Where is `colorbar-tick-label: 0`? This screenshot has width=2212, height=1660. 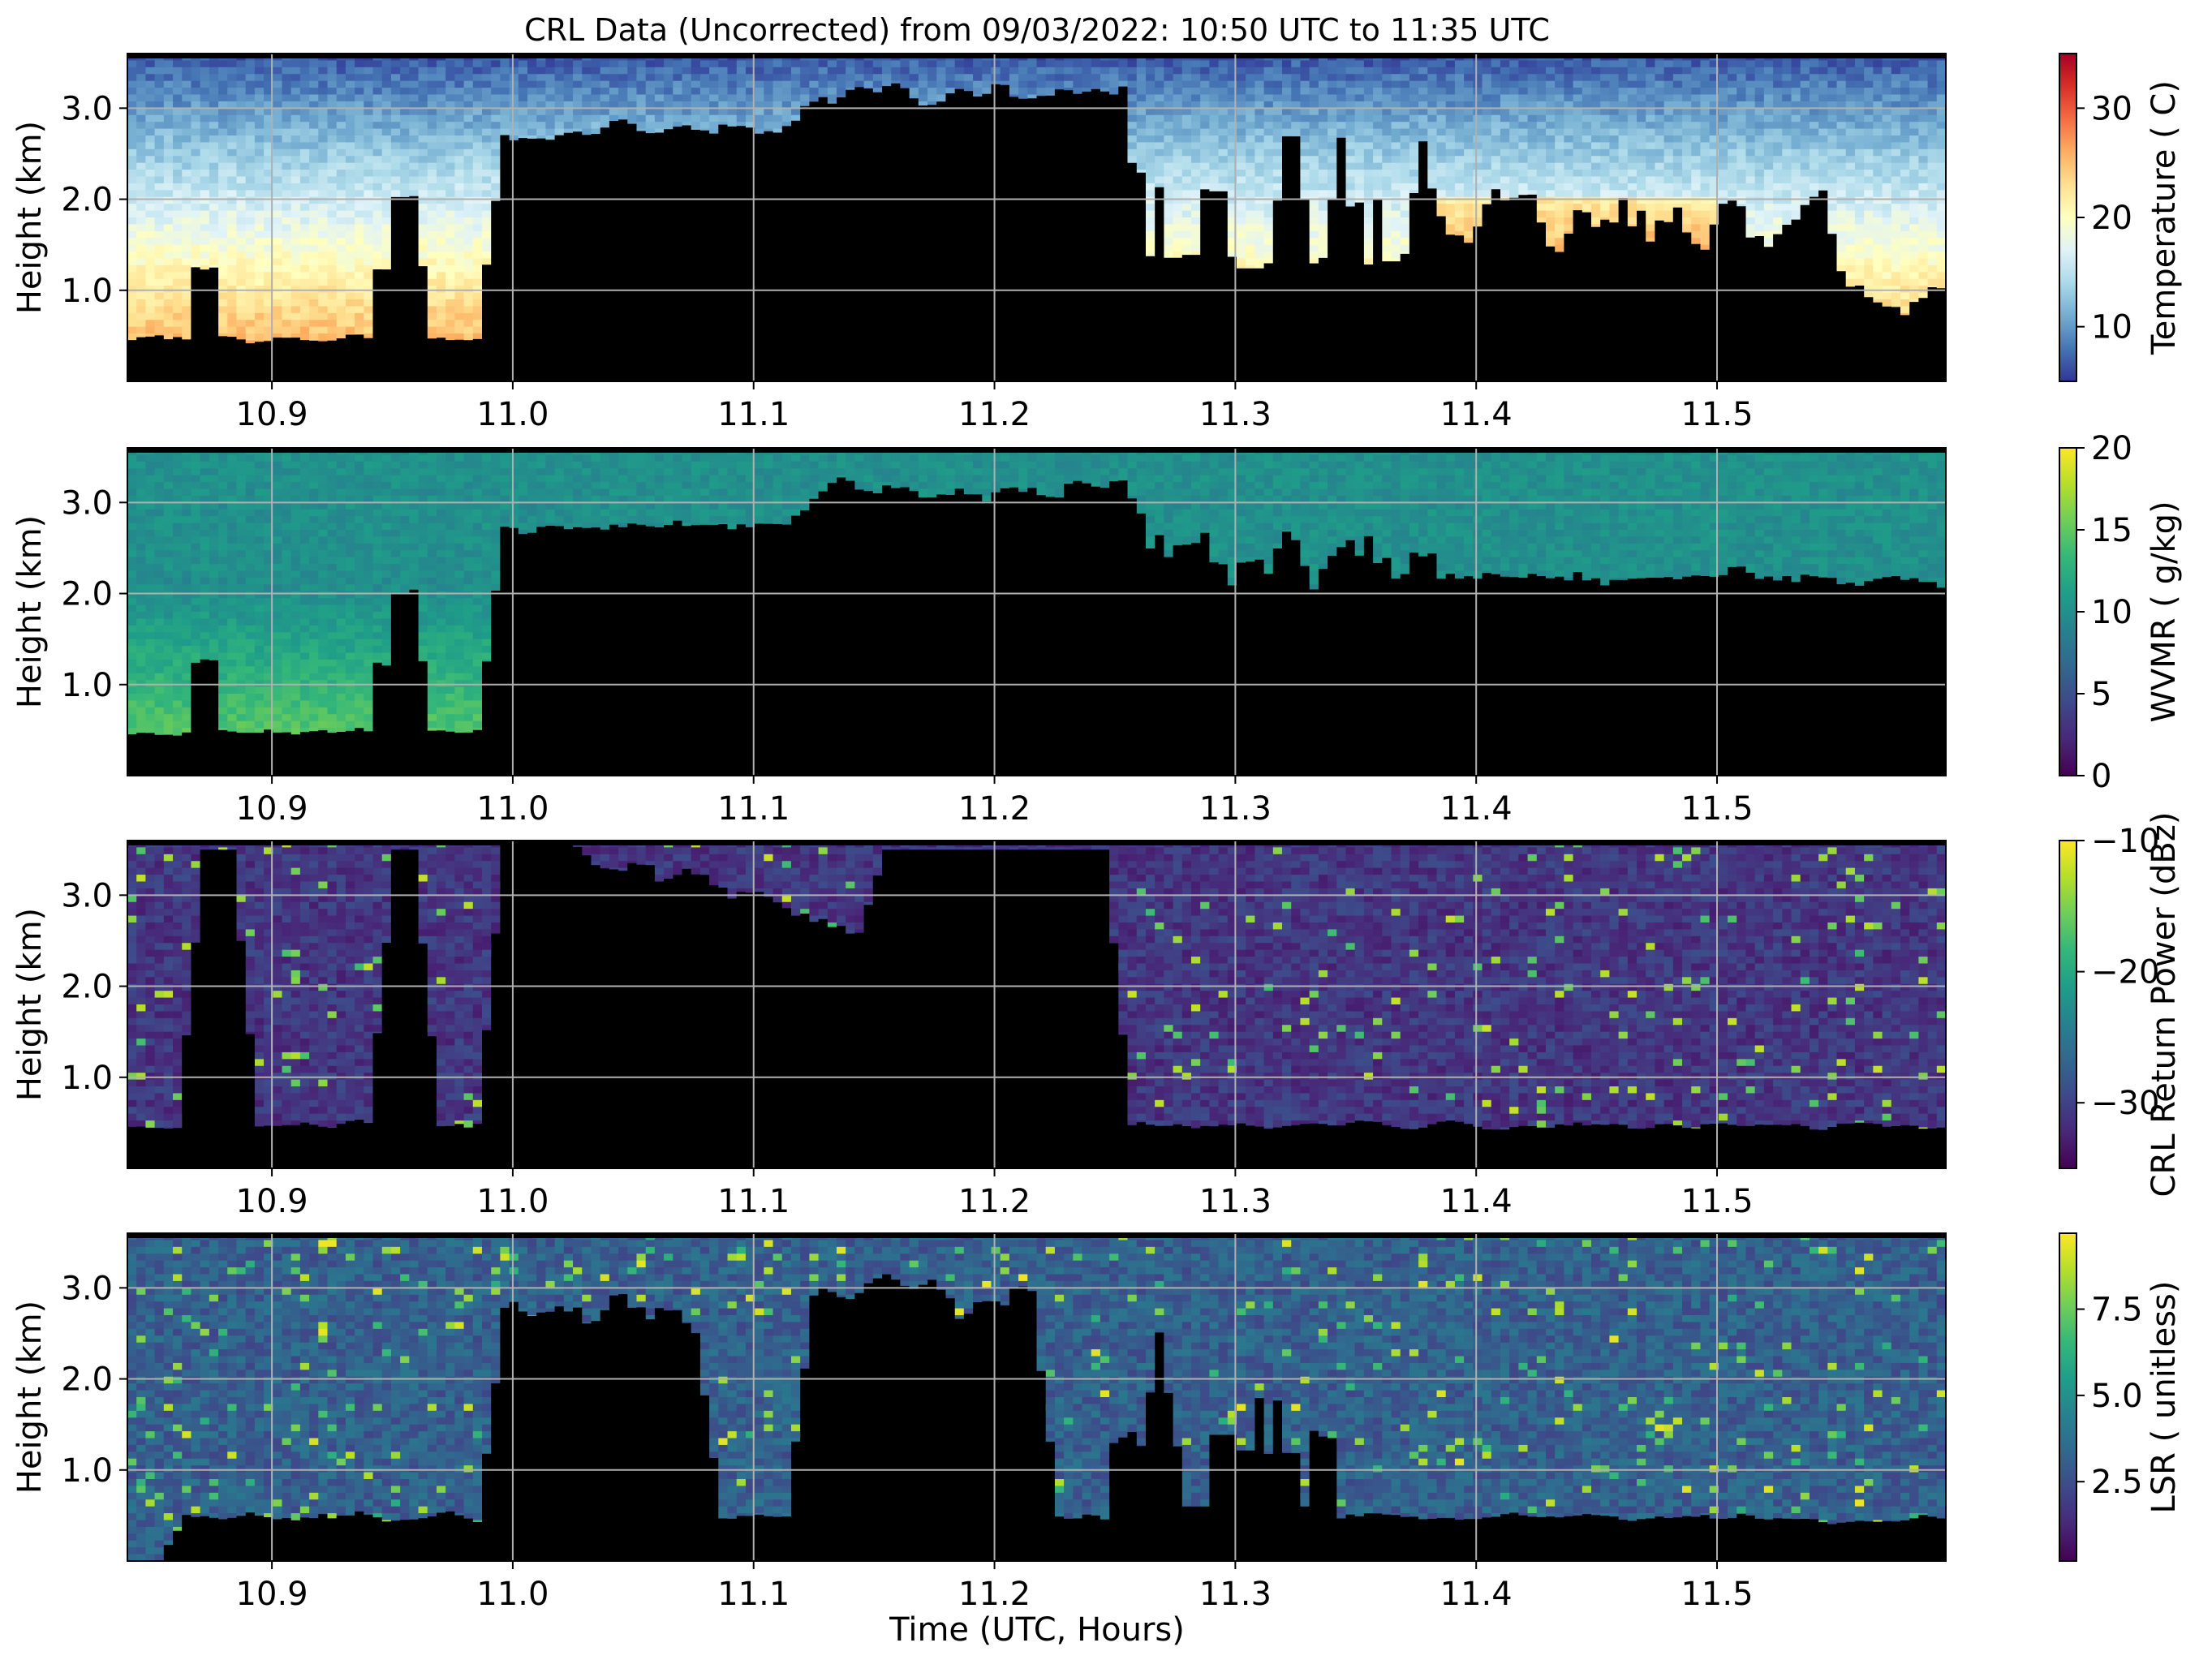
colorbar-tick-label: 0 is located at coordinates (2101, 776).